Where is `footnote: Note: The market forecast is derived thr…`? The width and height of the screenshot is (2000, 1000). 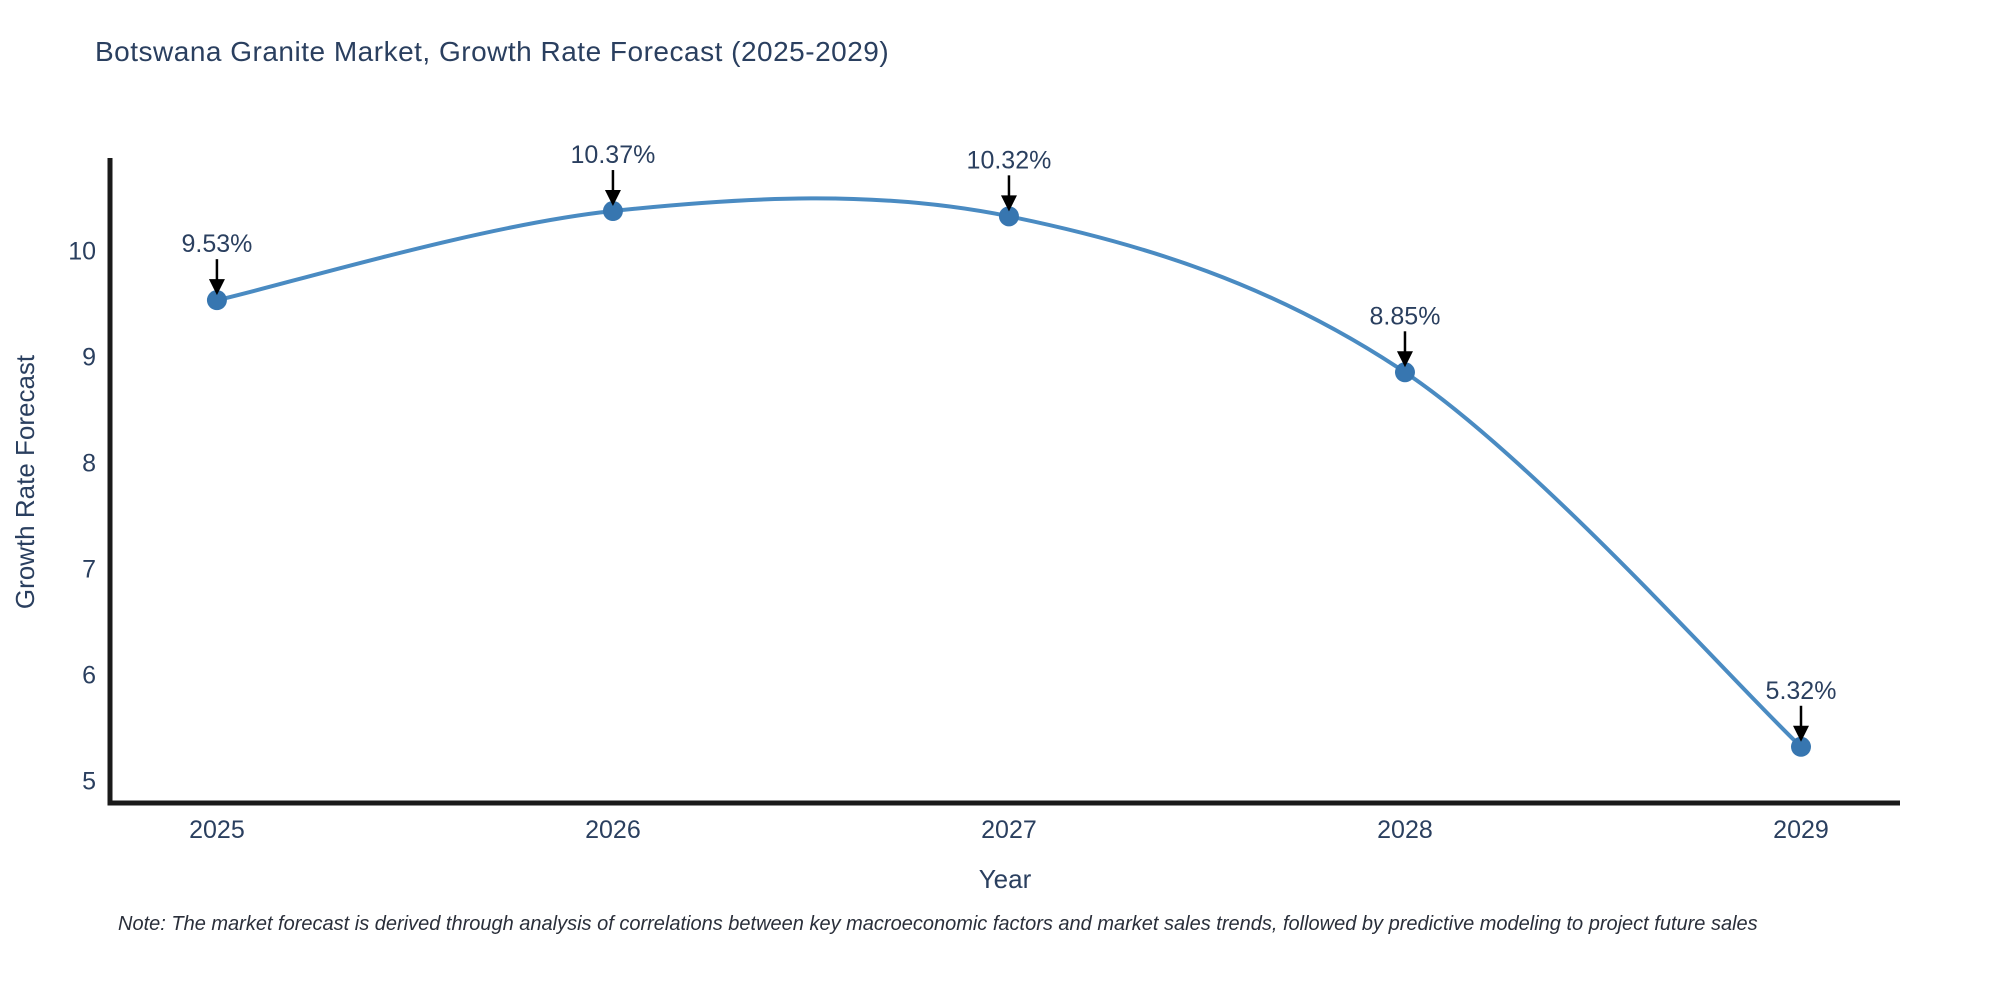
footnote: Note: The market forecast is derived thr… is located at coordinates (938, 924).